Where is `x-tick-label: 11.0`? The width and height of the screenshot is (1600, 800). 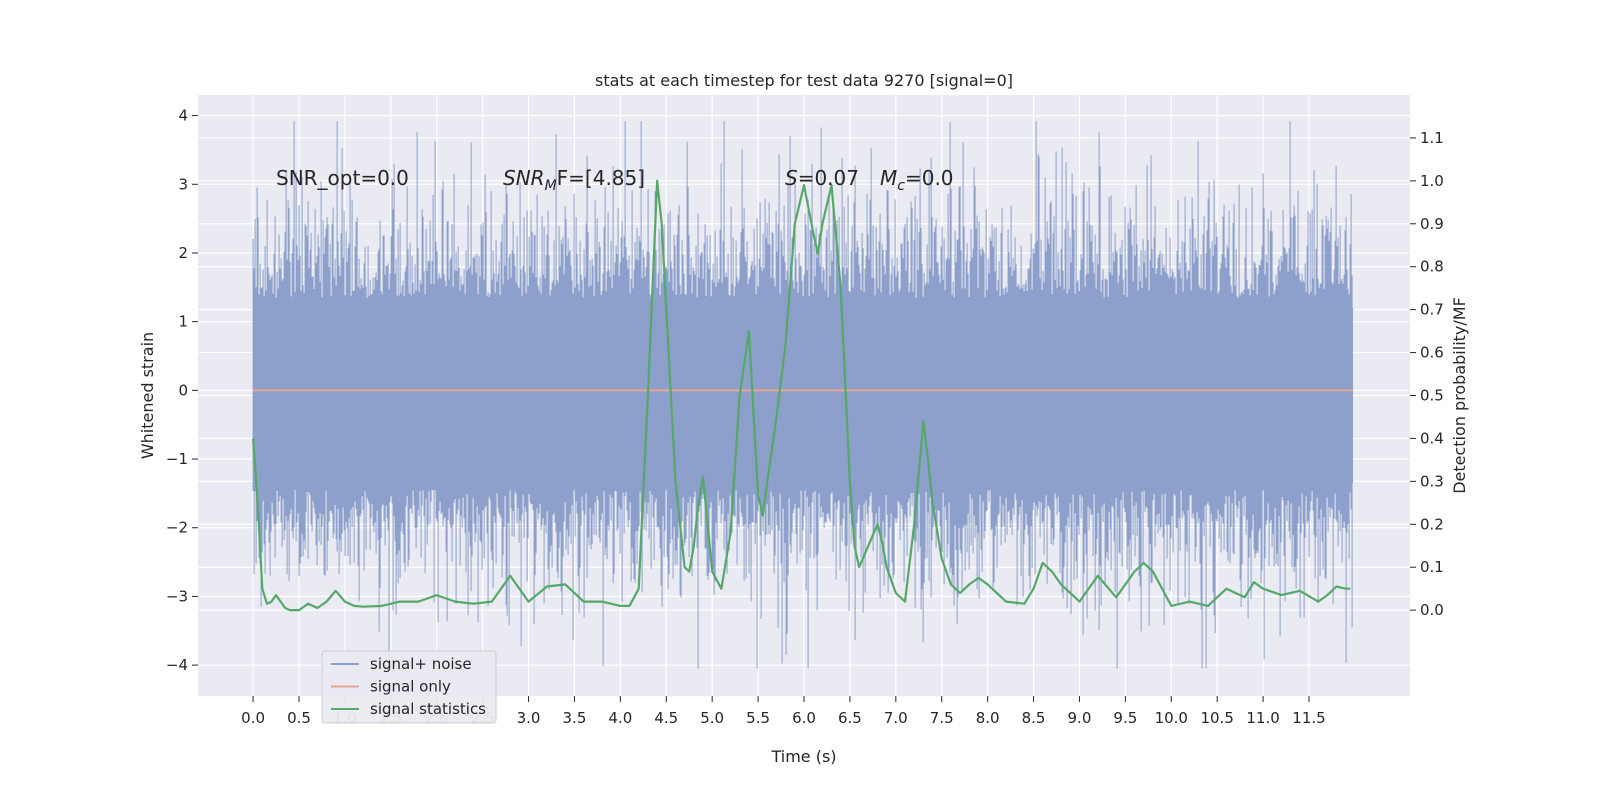
x-tick-label: 11.0 is located at coordinates (1262, 718).